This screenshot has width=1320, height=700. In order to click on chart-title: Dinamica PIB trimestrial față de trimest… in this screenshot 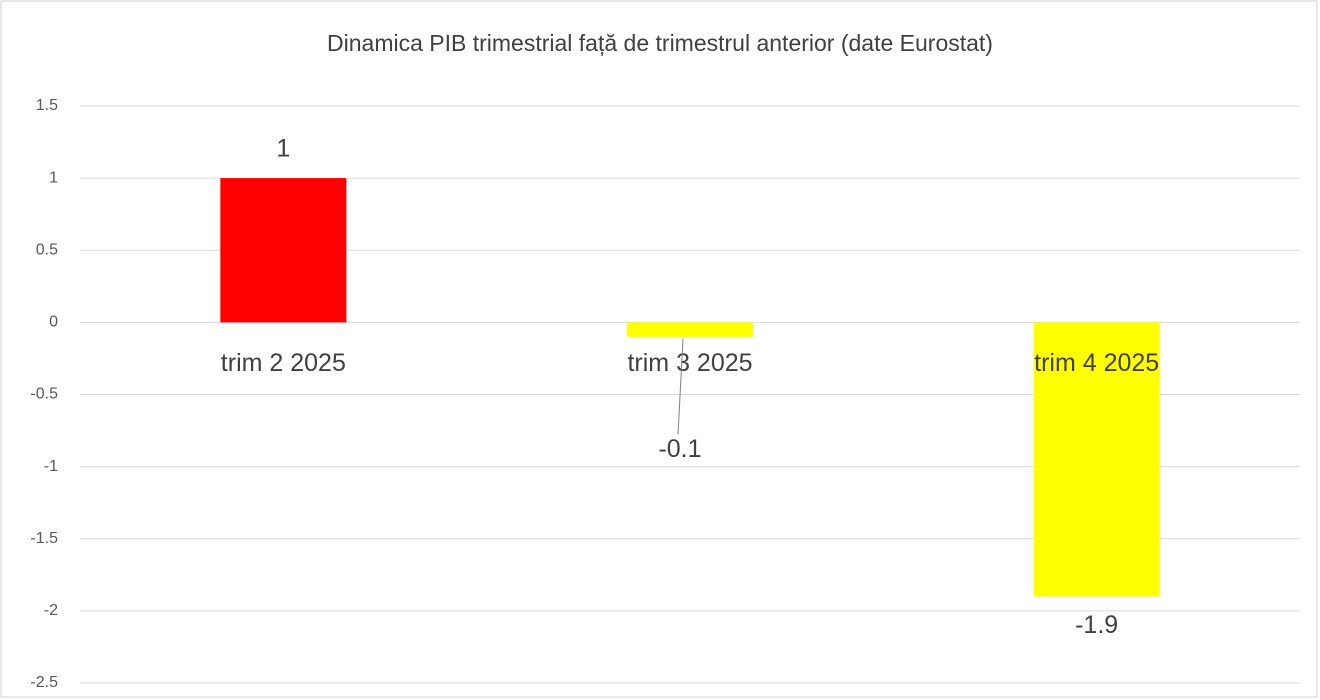, I will do `click(660, 43)`.